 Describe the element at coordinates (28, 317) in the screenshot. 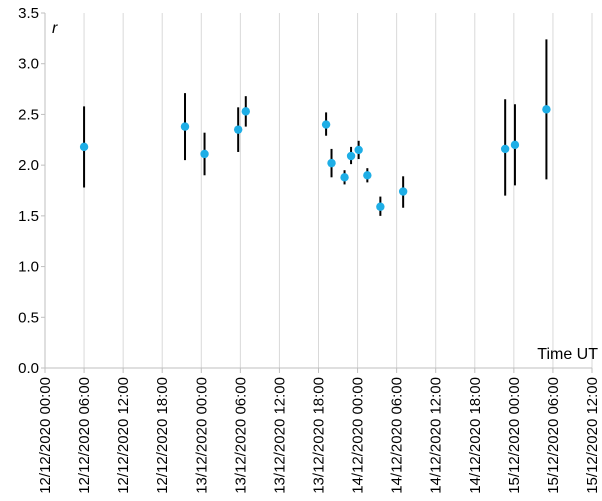

I see `y-tick-label: 0.5` at that location.